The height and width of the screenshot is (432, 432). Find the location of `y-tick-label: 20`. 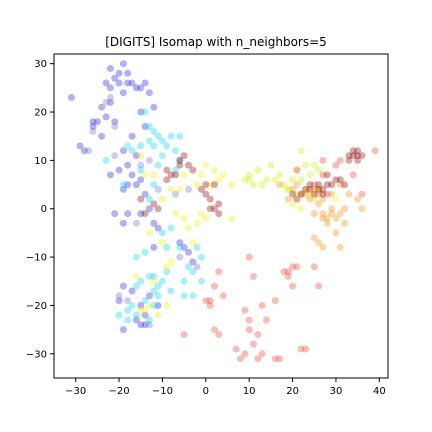

y-tick-label: 20 is located at coordinates (40, 113).